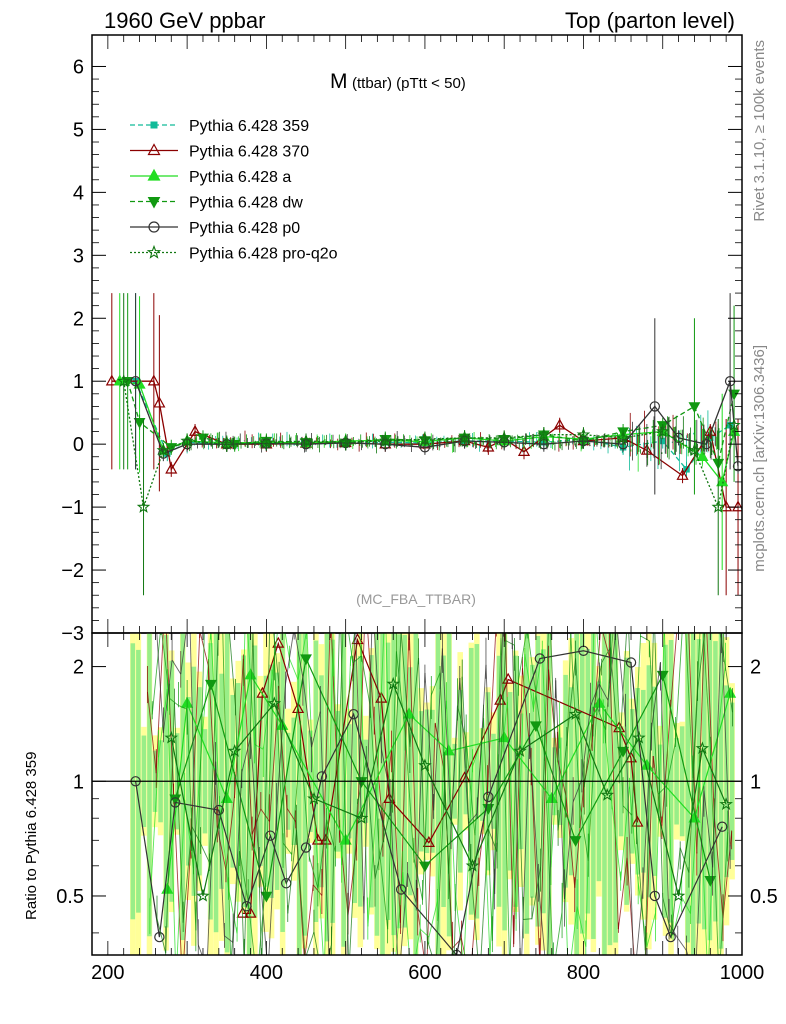 The height and width of the screenshot is (1024, 786). What do you see at coordinates (424, 973) in the screenshot?
I see `ratio-xtick-label: 600` at bounding box center [424, 973].